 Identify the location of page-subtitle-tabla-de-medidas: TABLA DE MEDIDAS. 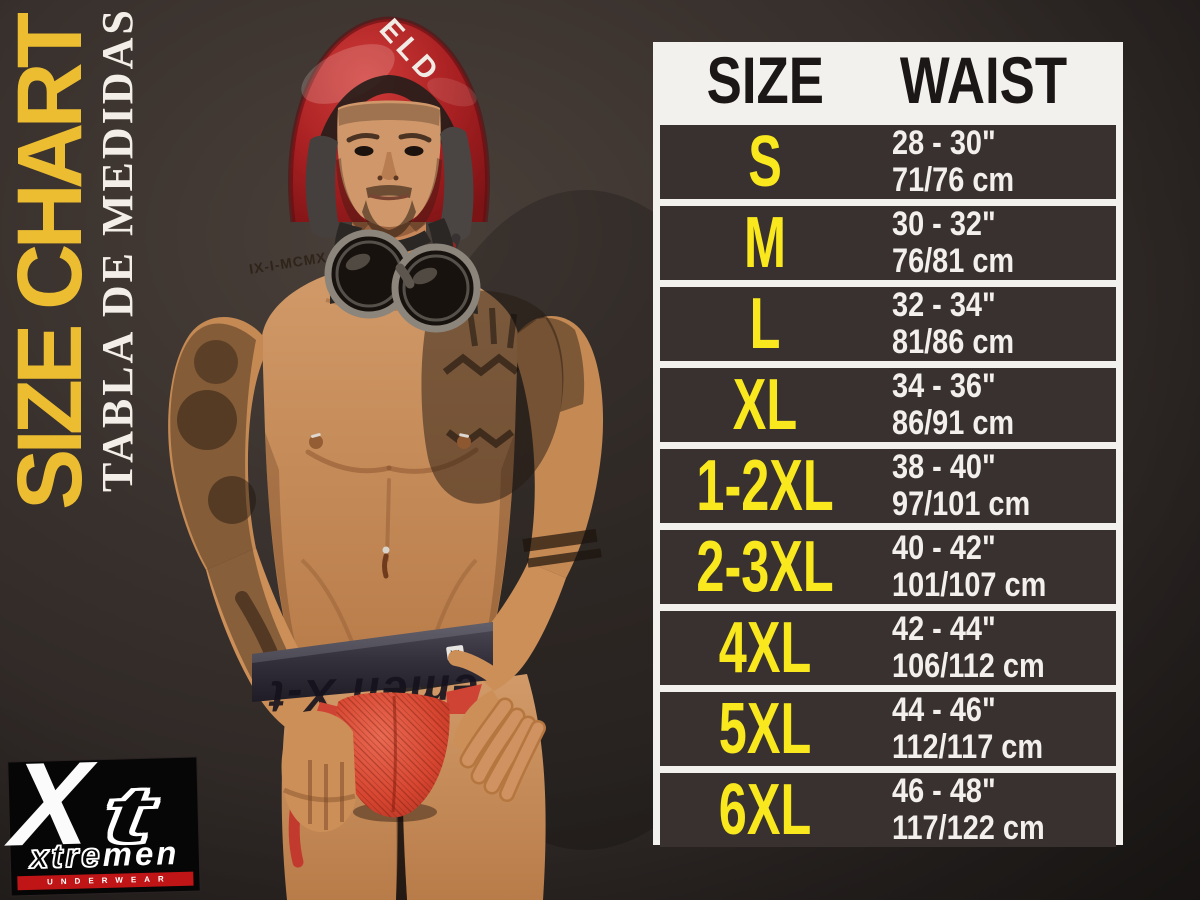
(117, 249).